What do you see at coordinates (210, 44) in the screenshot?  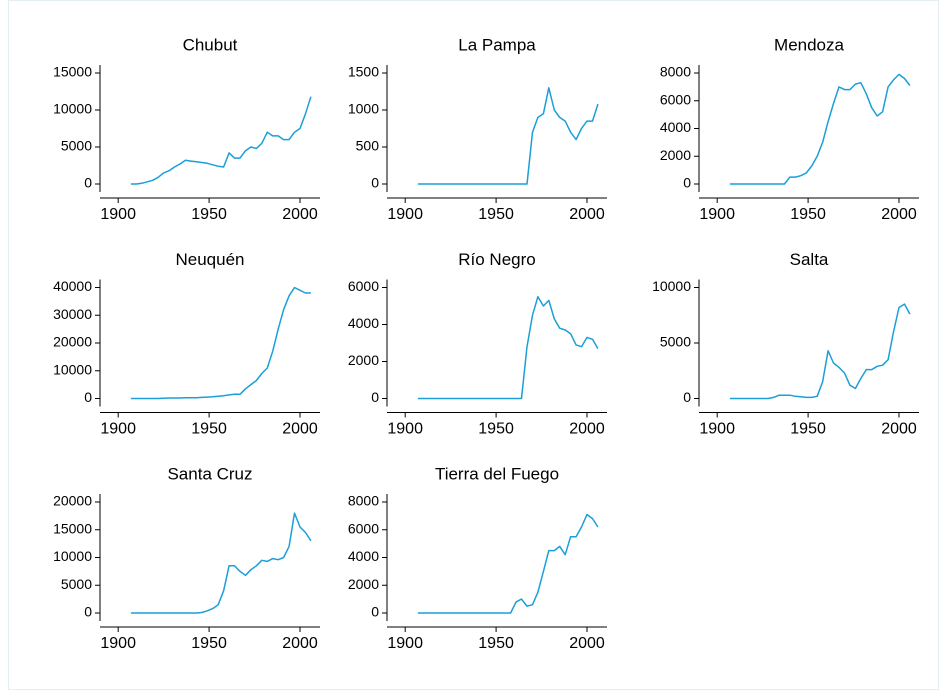 I see `panel-title: Chubut` at bounding box center [210, 44].